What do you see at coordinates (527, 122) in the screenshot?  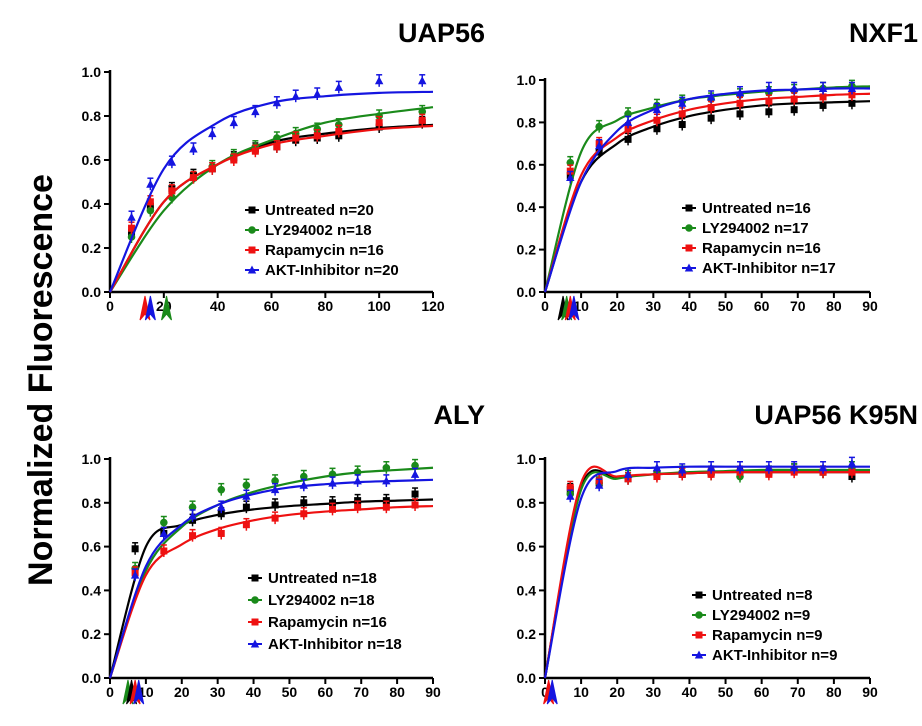 I see `y-tick-label: 0.8` at bounding box center [527, 122].